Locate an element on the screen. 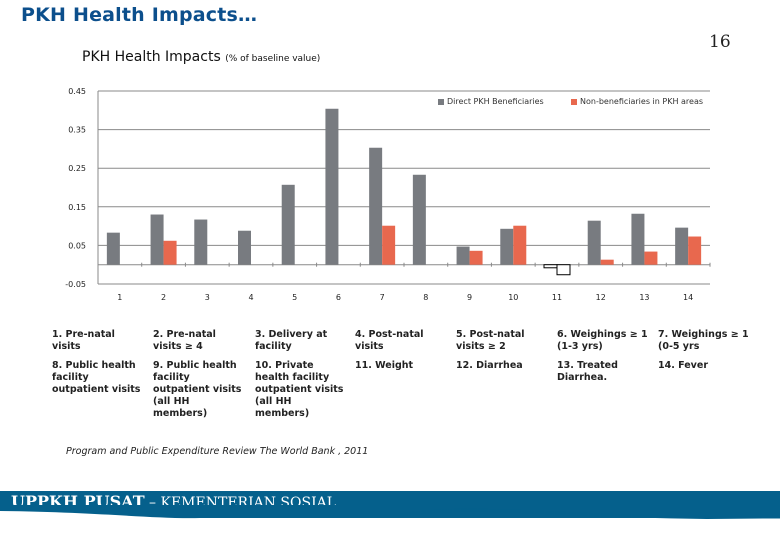  chart-title: PKH Health Impacts (% of baseline value) is located at coordinates (201, 57).